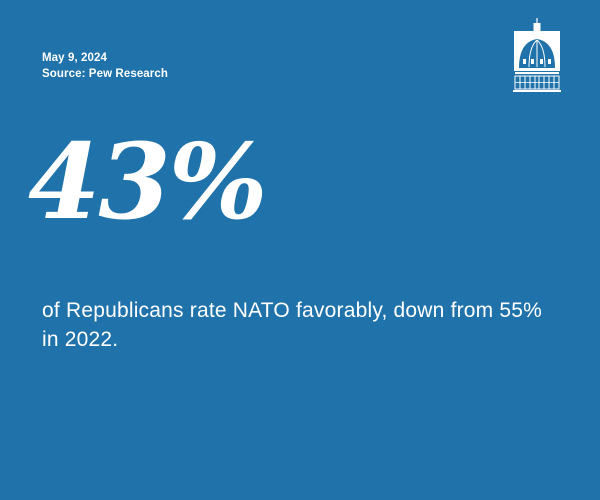 Image resolution: width=600 pixels, height=500 pixels. What do you see at coordinates (148, 181) in the screenshot?
I see `headline-statistic: 43%` at bounding box center [148, 181].